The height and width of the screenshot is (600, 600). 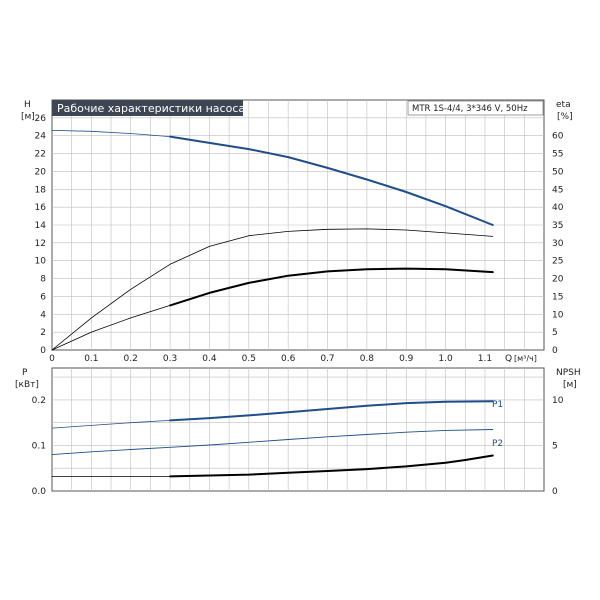 What do you see at coordinates (367, 359) in the screenshot?
I see `x-tick-label: 0.8` at bounding box center [367, 359].